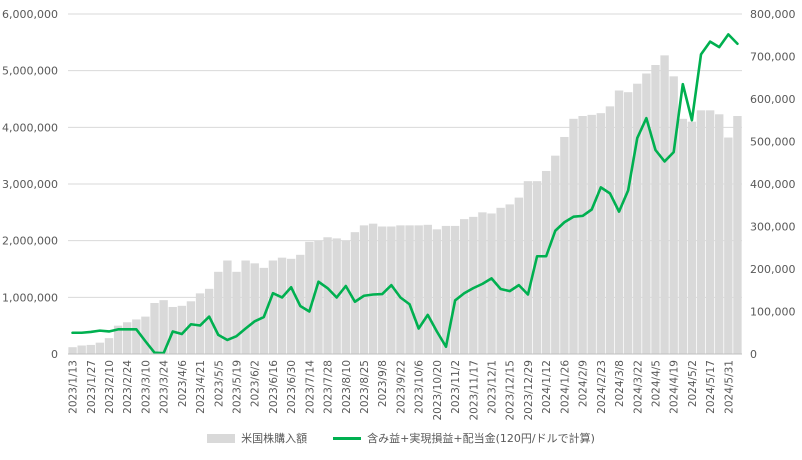 Image resolution: width=802 pixels, height=460 pixels. I want to click on right-tick-label: 500,000, so click(773, 142).